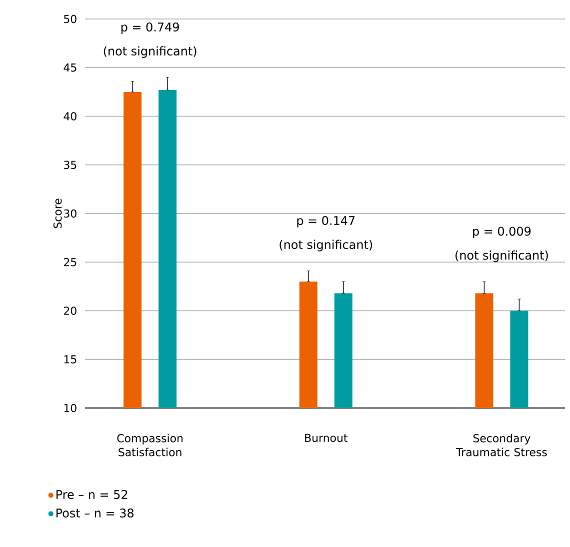  I want to click on annotation: p = 0.749, so click(150, 28).